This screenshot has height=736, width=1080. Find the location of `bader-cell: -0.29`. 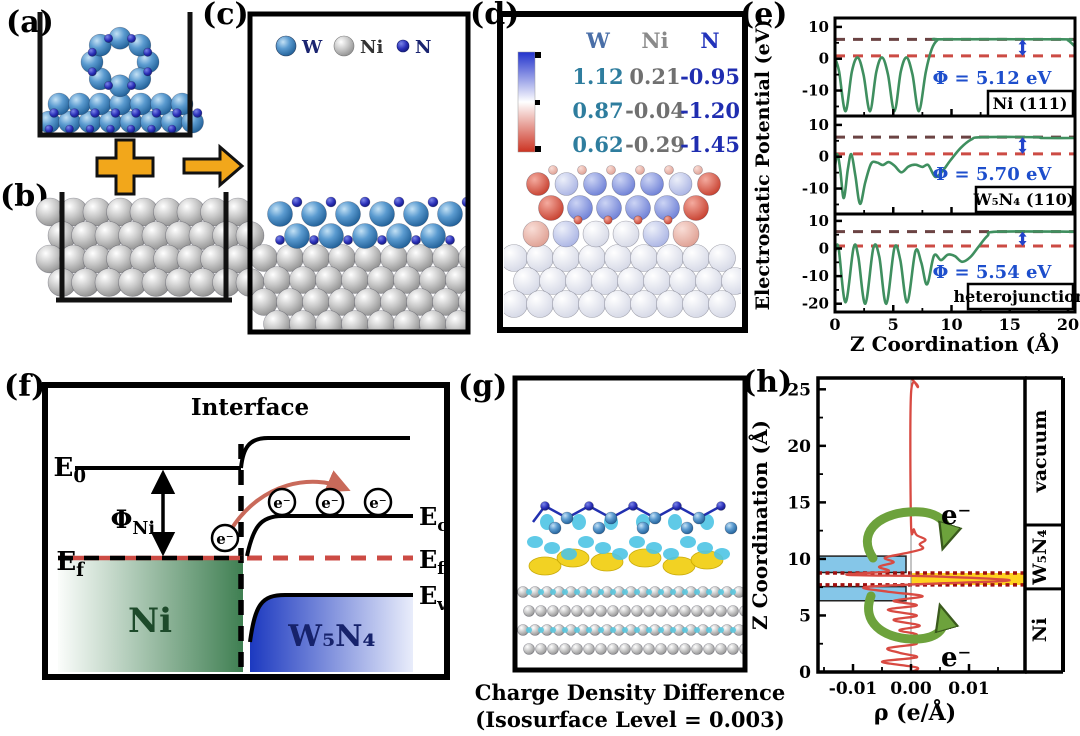

bader-cell: -0.29 is located at coordinates (655, 144).